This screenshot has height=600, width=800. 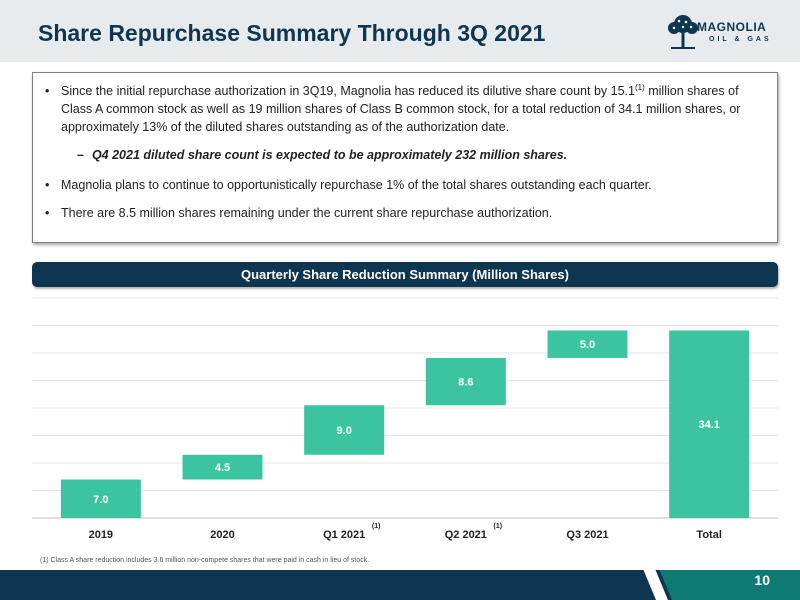 I want to click on footnote-ref: (1), so click(x=639, y=87).